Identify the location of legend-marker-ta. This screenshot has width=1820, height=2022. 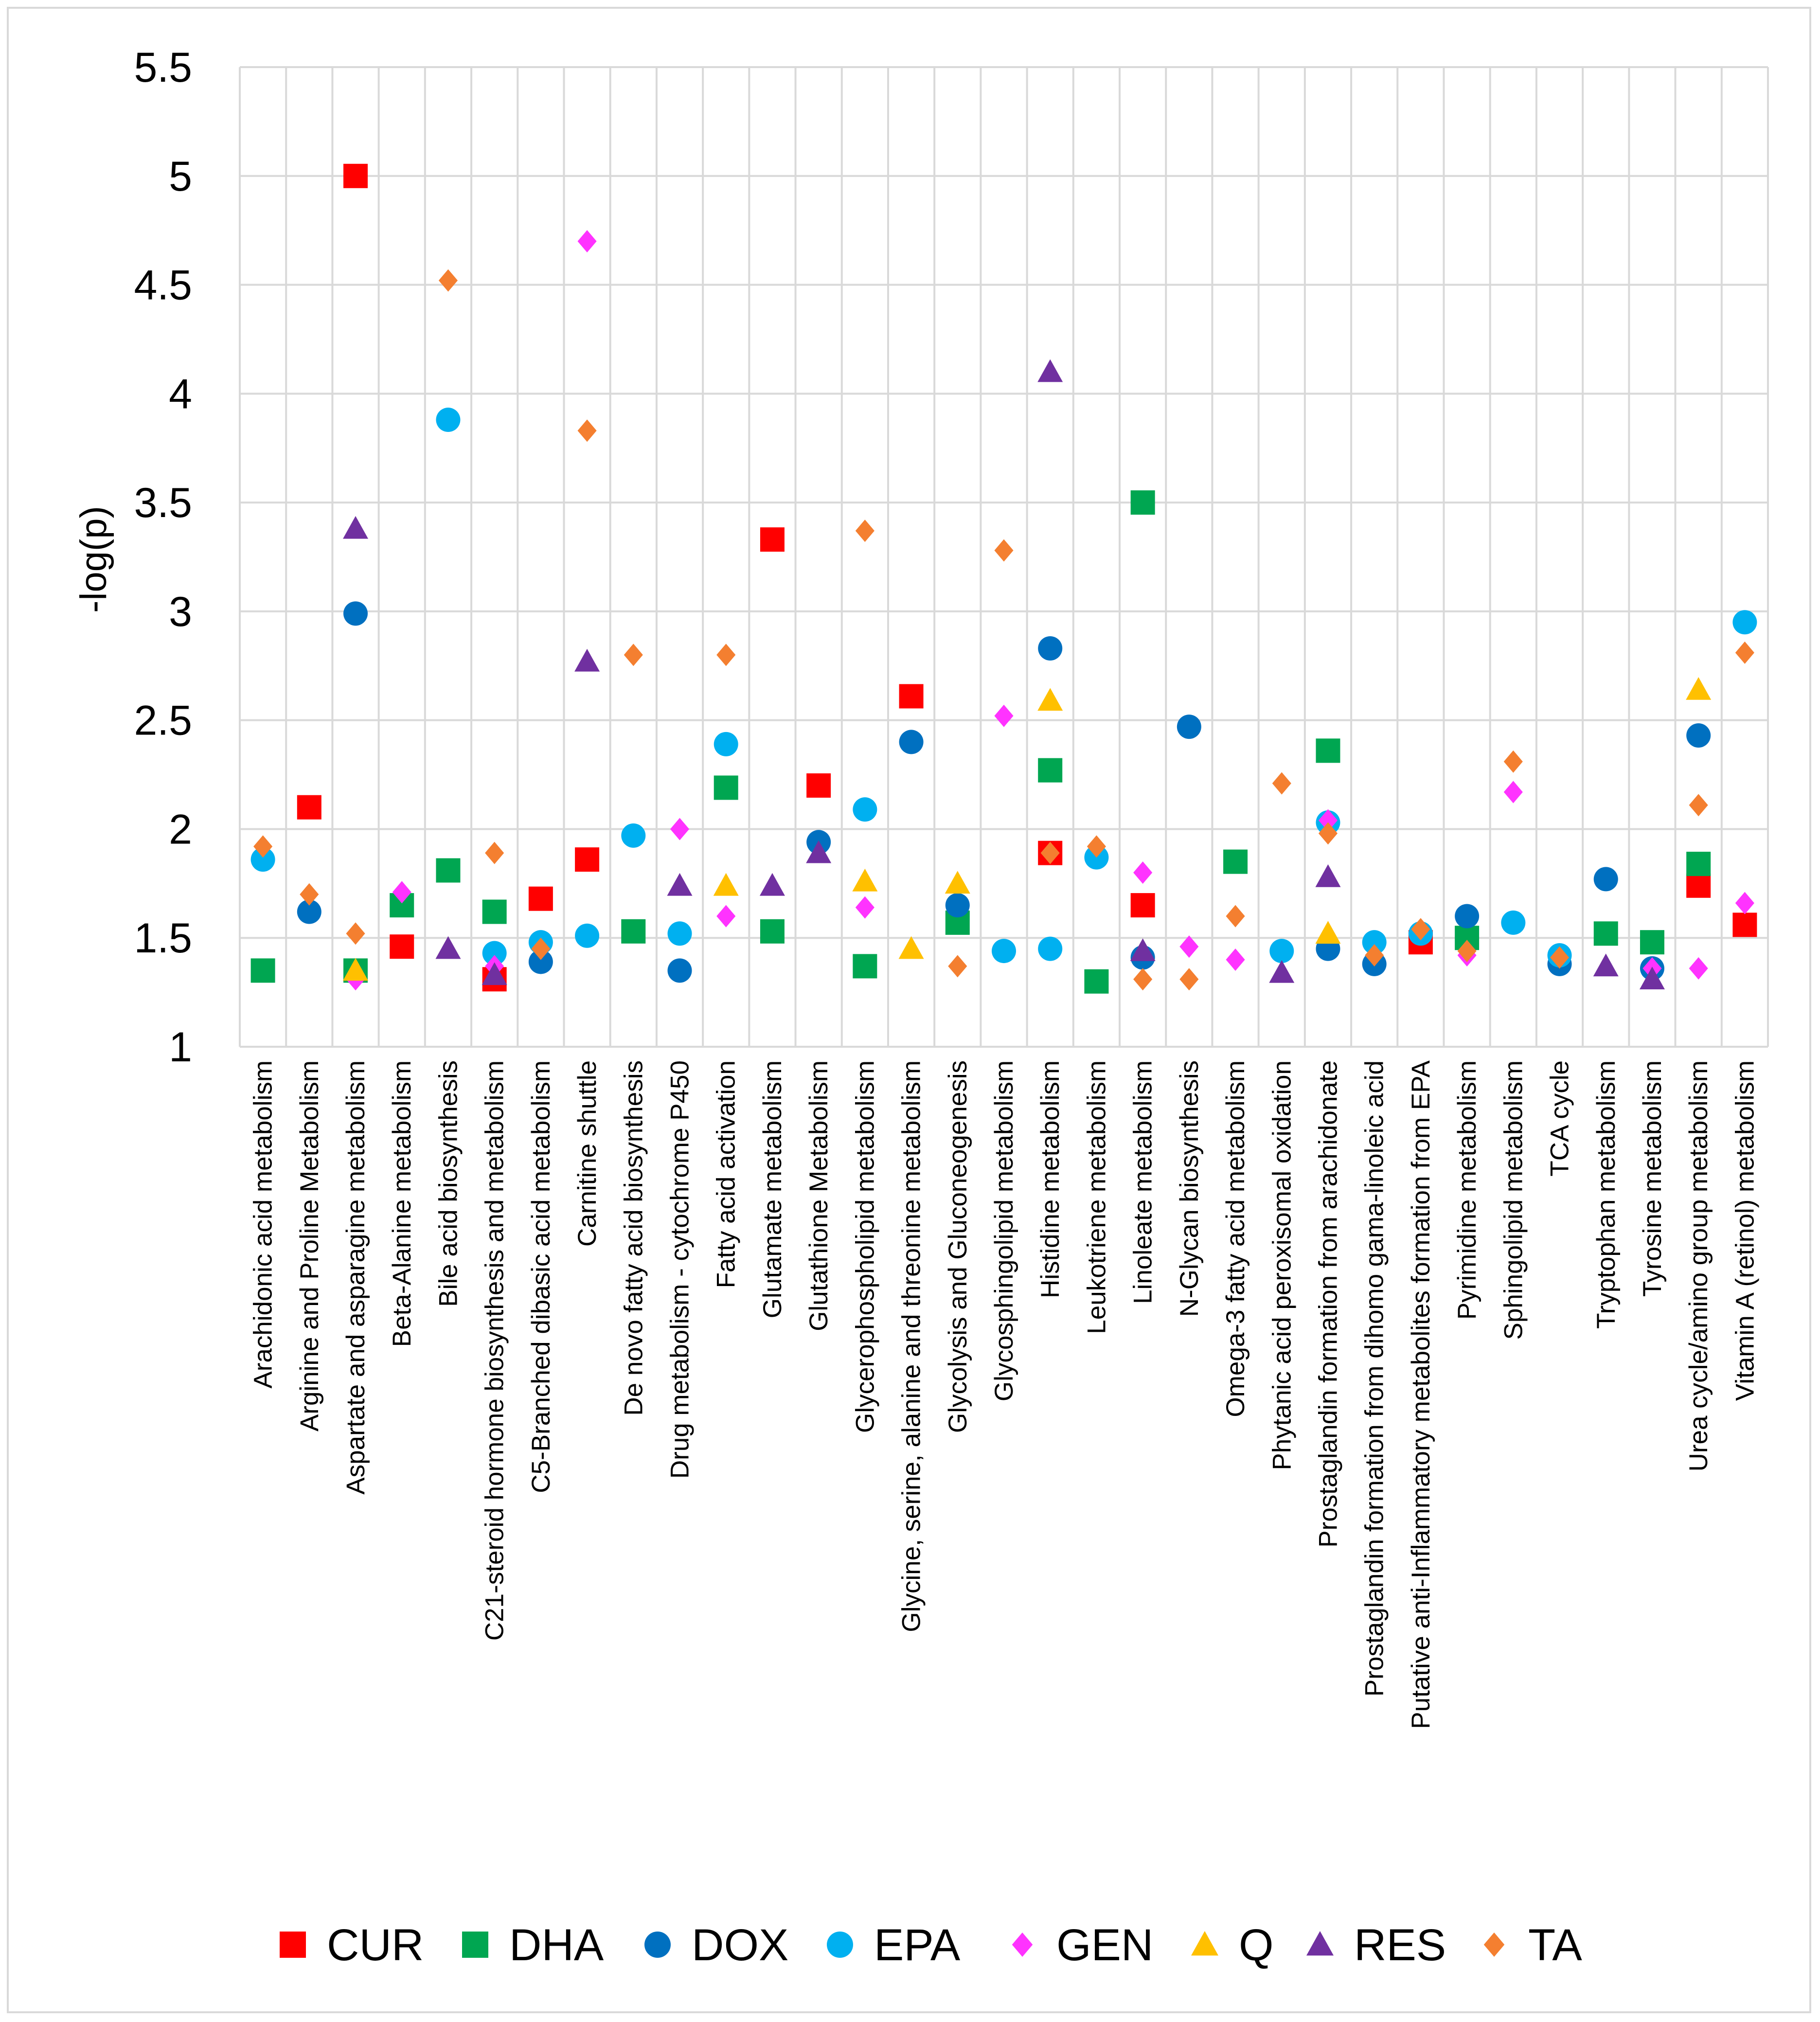
(1494, 1945).